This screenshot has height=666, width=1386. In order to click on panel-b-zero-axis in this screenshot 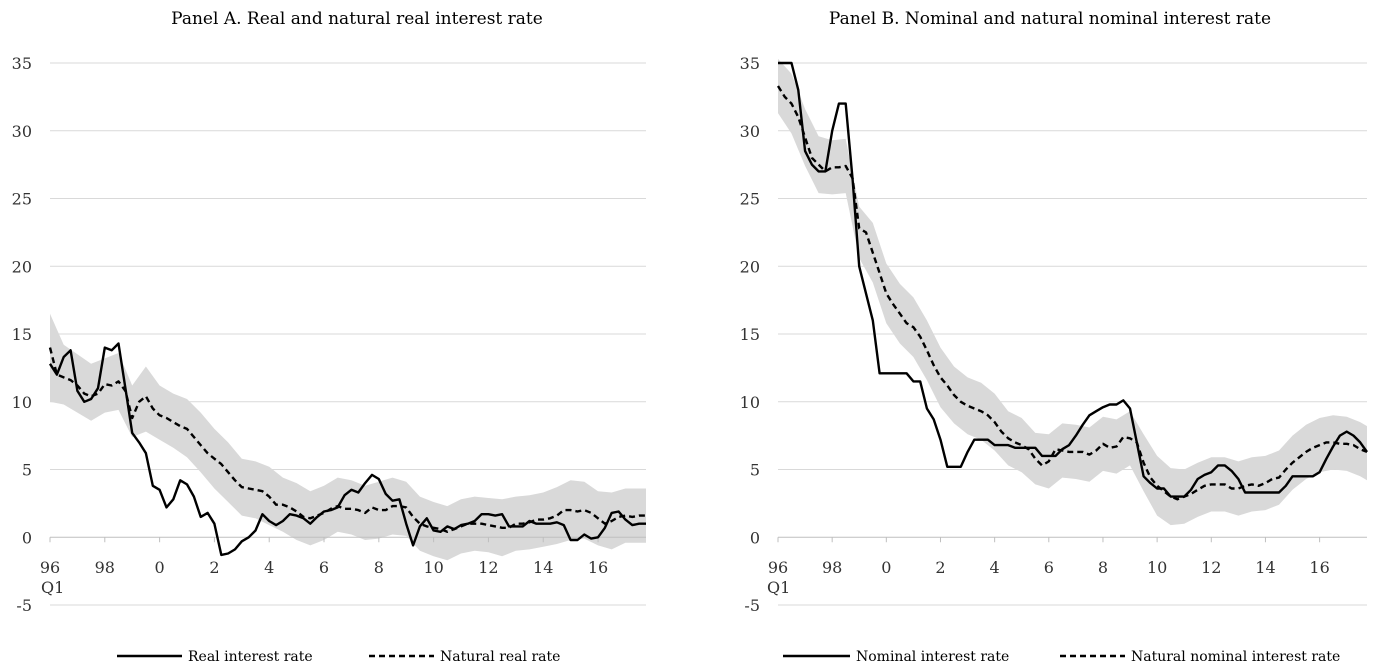, I will do `click(1072, 539)`.